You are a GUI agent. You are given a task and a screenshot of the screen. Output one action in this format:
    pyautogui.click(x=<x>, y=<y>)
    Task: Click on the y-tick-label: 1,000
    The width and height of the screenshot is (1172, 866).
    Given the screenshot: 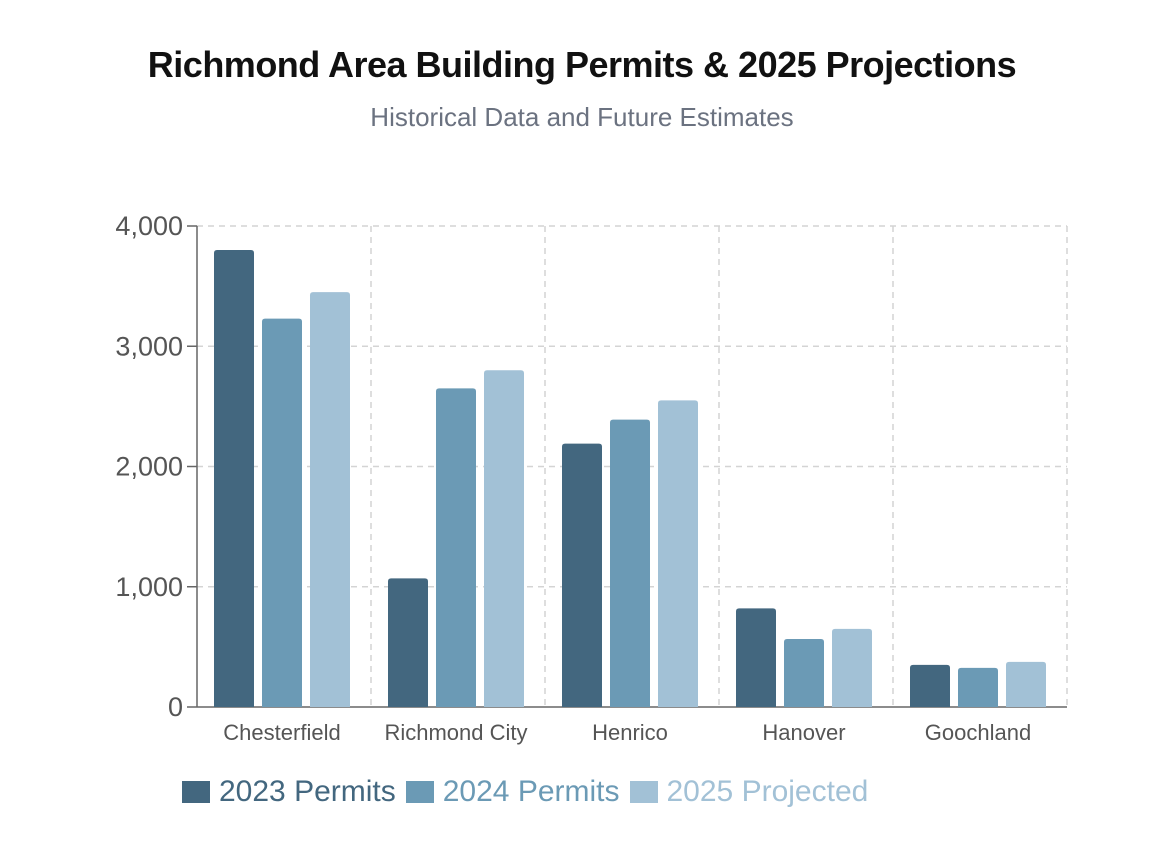 What is the action you would take?
    pyautogui.click(x=149, y=587)
    